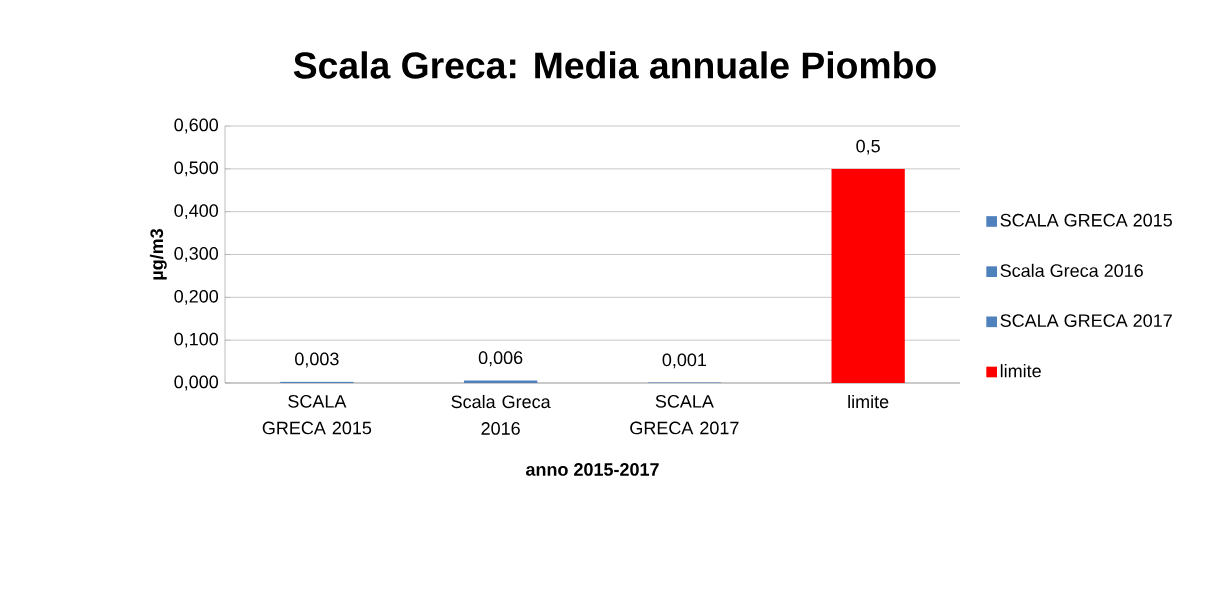 This screenshot has width=1210, height=589. I want to click on y-tick-label: 0,400, so click(196, 212).